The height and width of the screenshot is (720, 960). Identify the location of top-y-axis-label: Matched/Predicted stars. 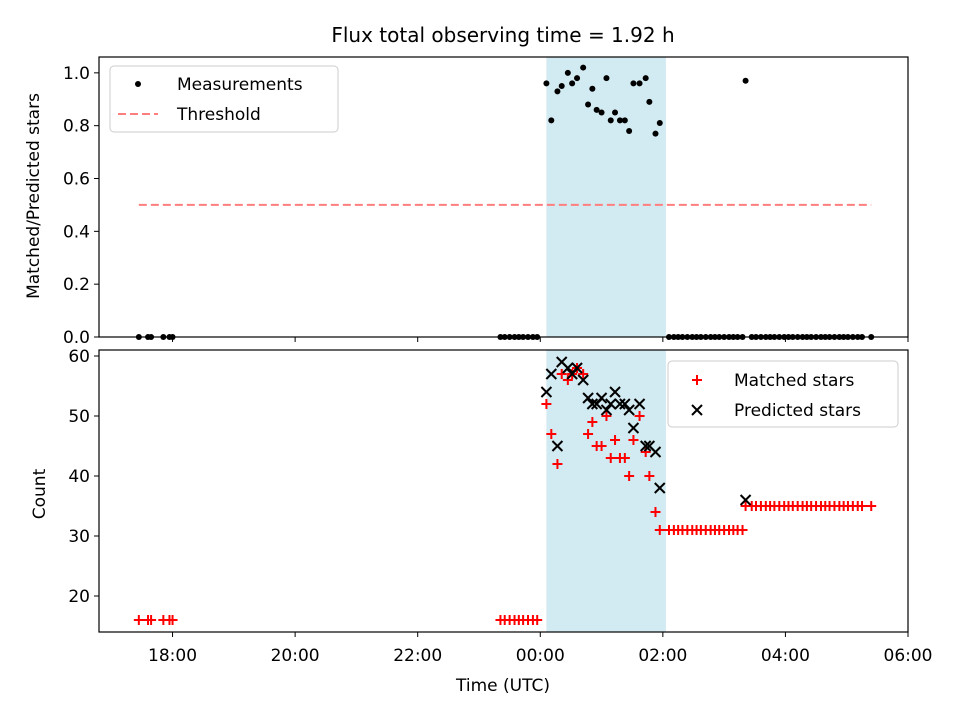
(34, 196).